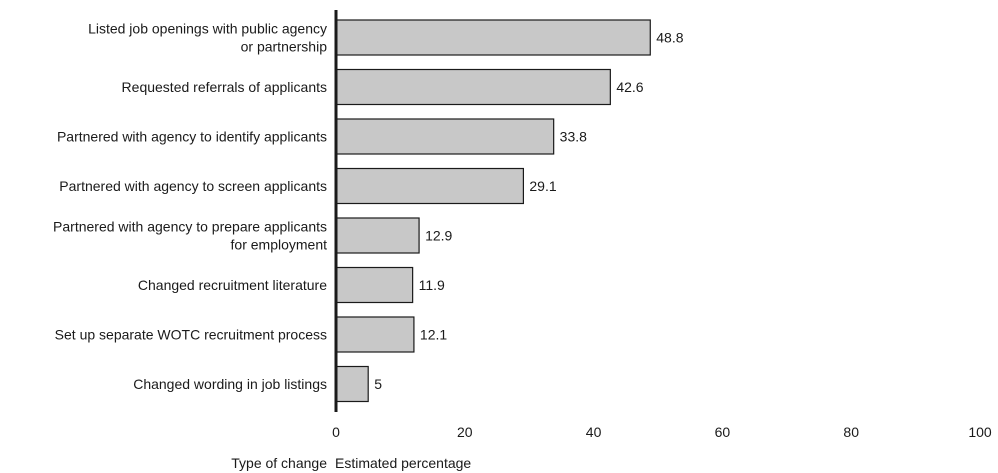 The image size is (998, 473). What do you see at coordinates (438, 236) in the screenshot?
I see `value-label-5: 12.9` at bounding box center [438, 236].